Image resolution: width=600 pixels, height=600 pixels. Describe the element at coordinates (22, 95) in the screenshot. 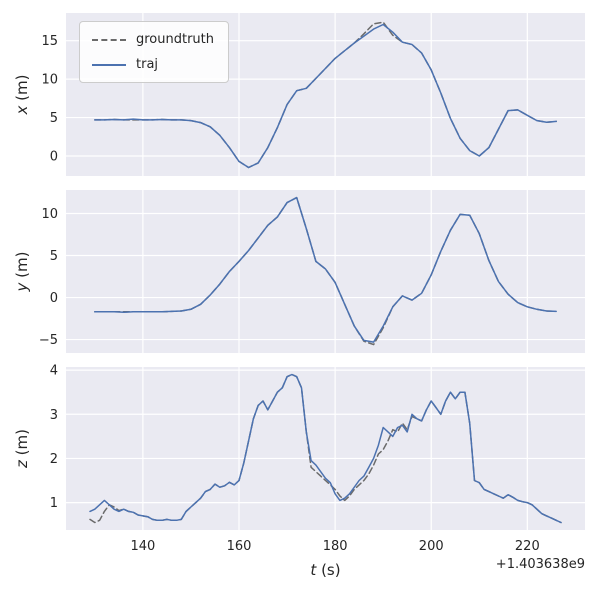

I see `y-axis-label: x (m)` at that location.